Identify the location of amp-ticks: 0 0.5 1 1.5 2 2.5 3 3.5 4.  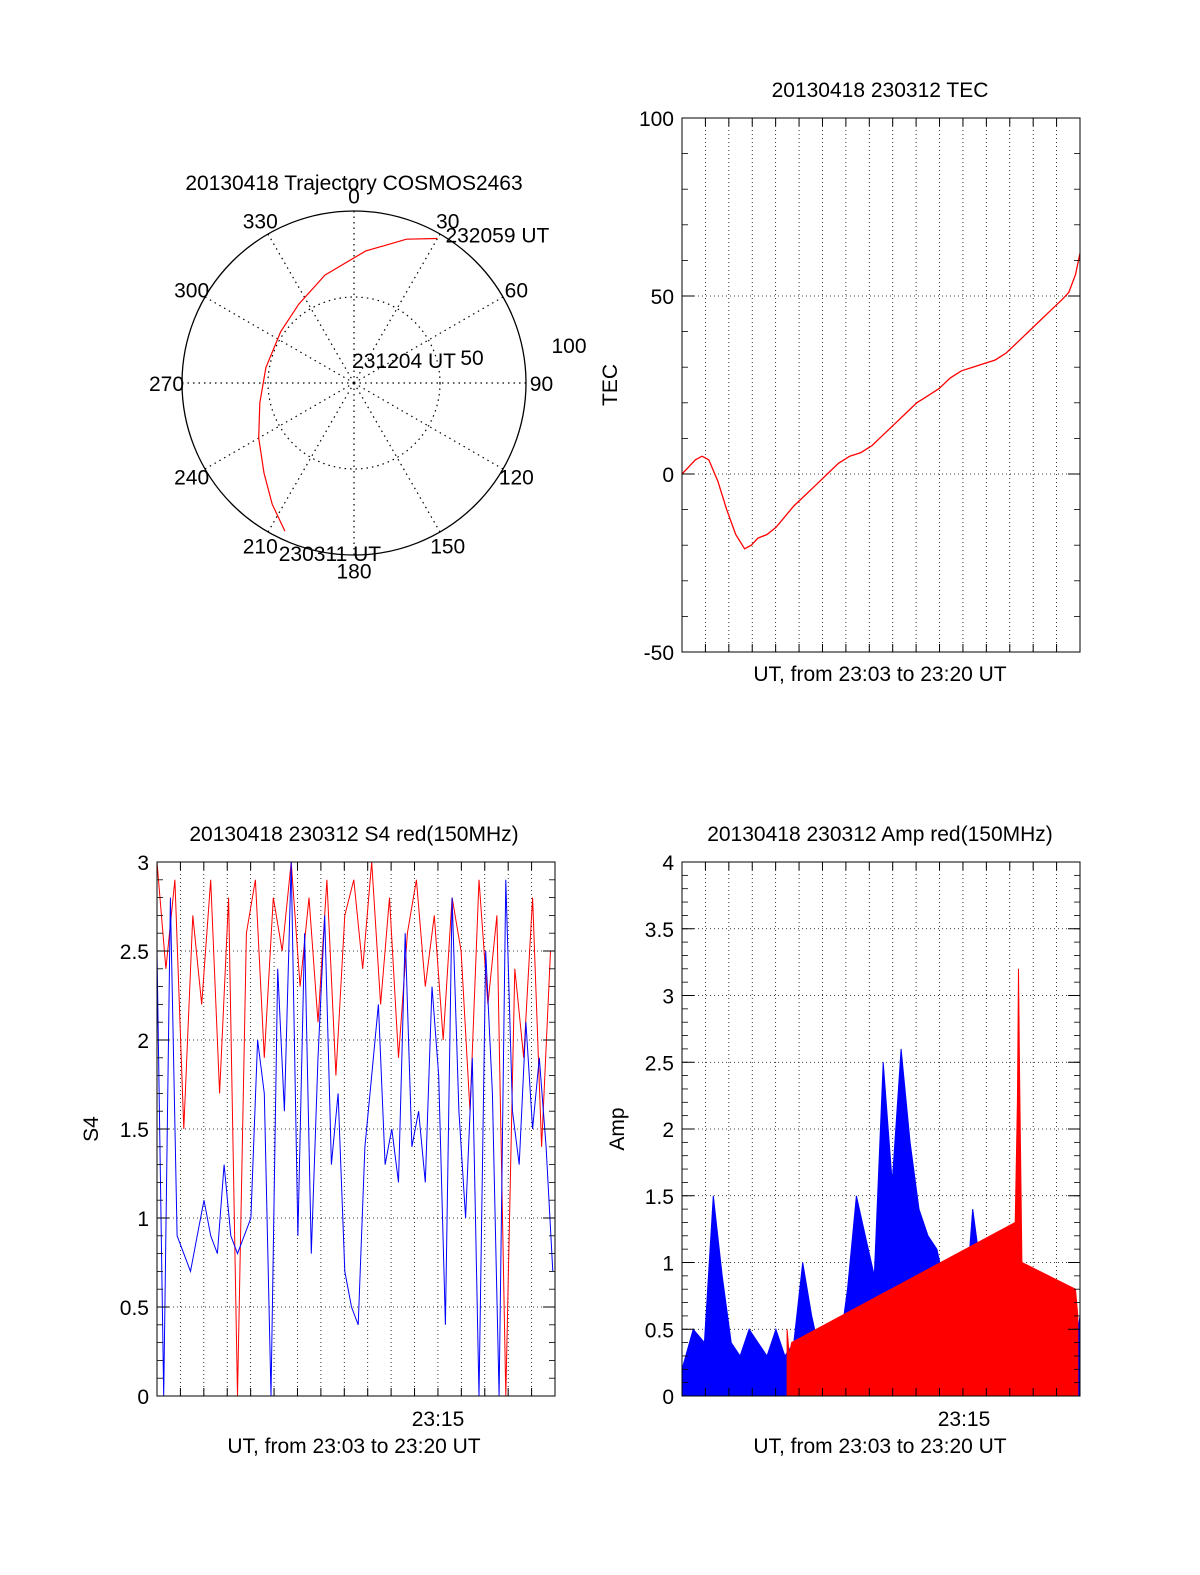
(862, 1130).